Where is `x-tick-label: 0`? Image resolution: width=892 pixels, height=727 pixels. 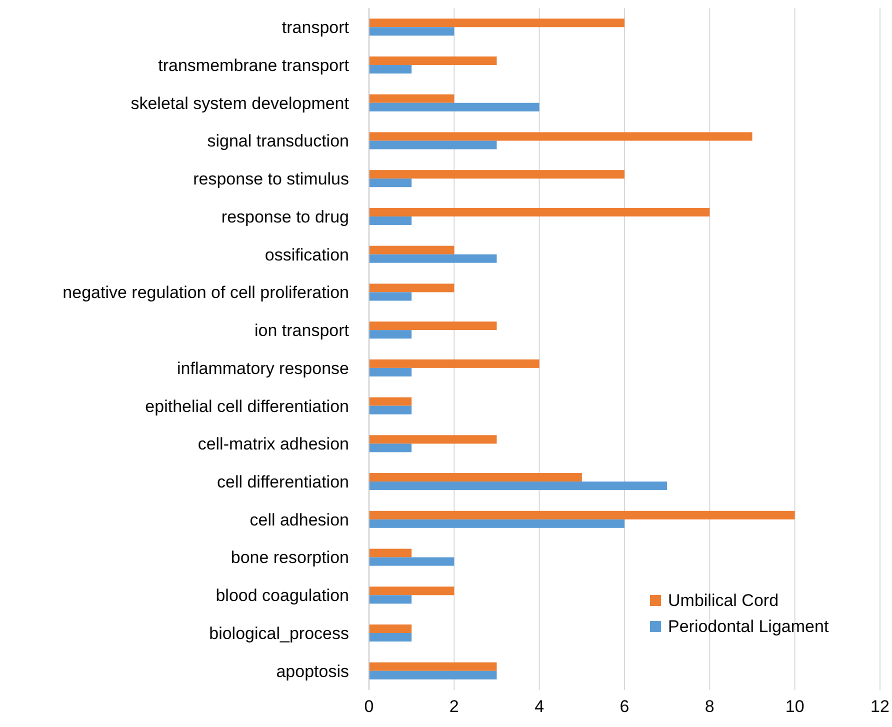 x-tick-label: 0 is located at coordinates (369, 706).